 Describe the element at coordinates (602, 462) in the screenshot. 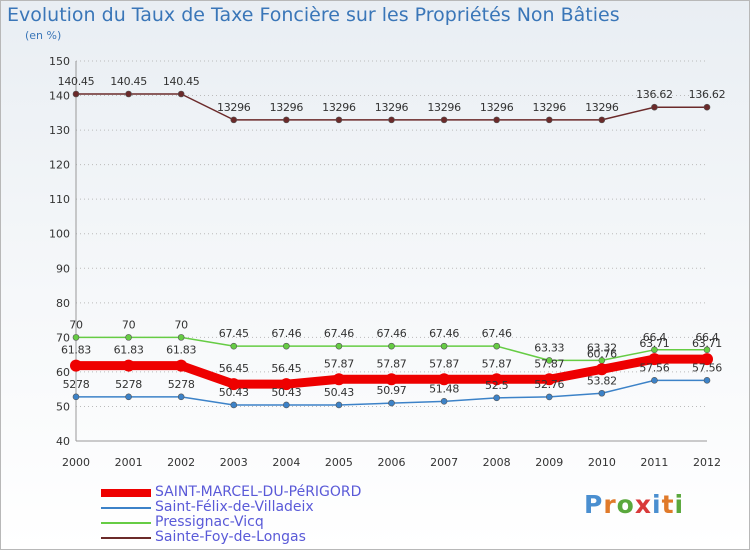

I see `x-tick-label: 2010` at that location.